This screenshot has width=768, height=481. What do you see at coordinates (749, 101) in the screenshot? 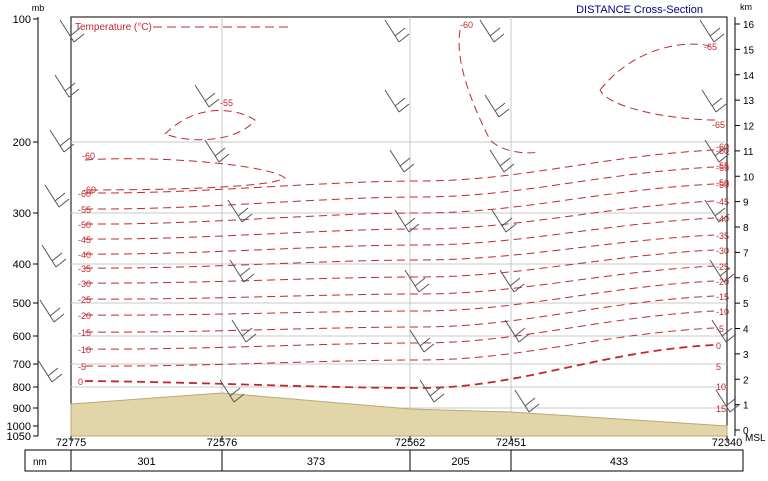
I see `height-tick-label: 13` at bounding box center [749, 101].